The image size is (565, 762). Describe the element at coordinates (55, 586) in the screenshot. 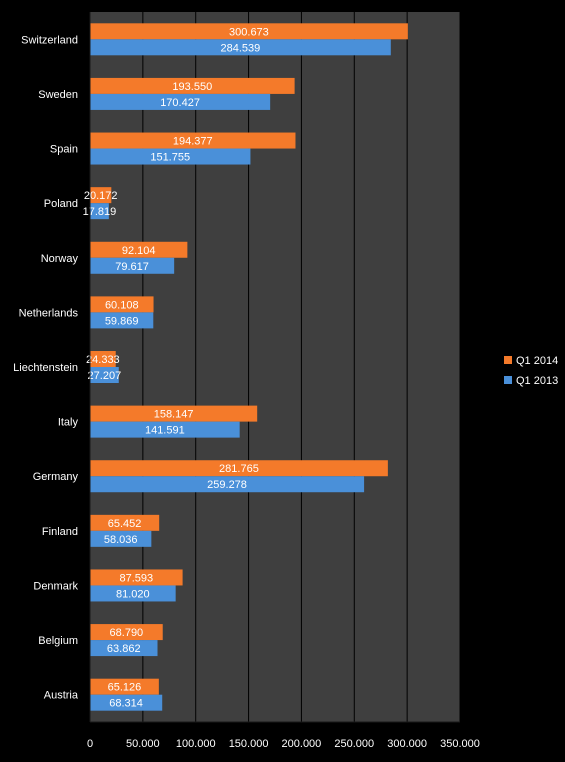

I see `category-label-denmark: Denmark` at that location.